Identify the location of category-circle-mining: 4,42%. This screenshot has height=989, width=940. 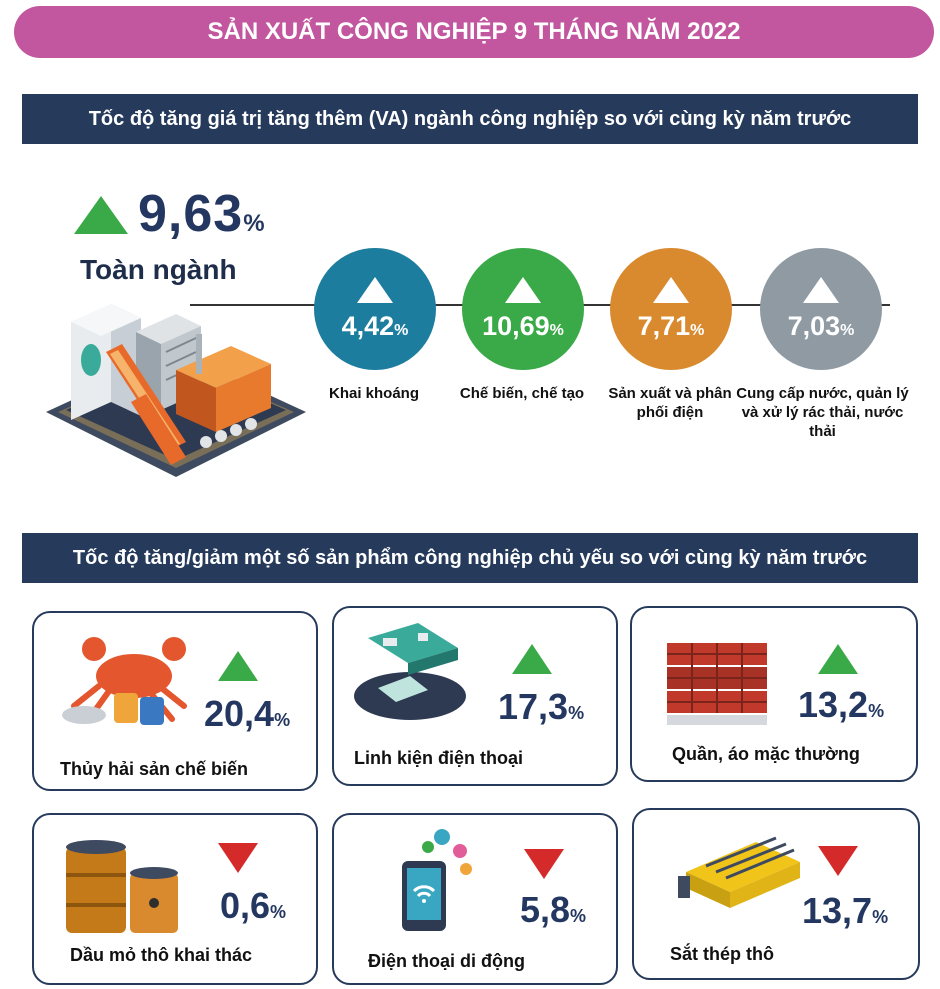
(375, 309).